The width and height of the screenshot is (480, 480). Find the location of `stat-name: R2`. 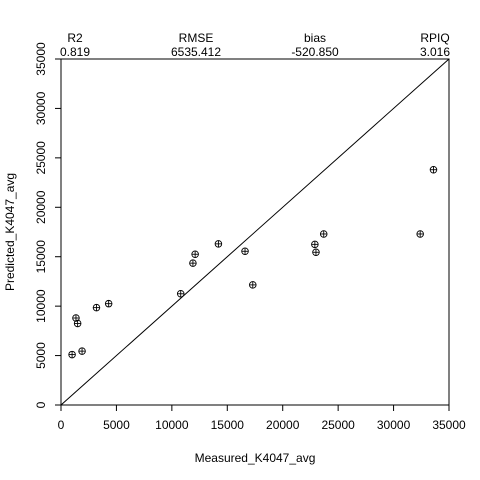

stat-name: R2 is located at coordinates (75, 38).